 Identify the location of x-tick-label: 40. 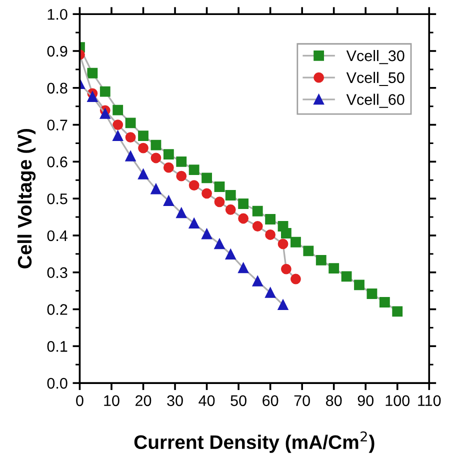
(206, 400).